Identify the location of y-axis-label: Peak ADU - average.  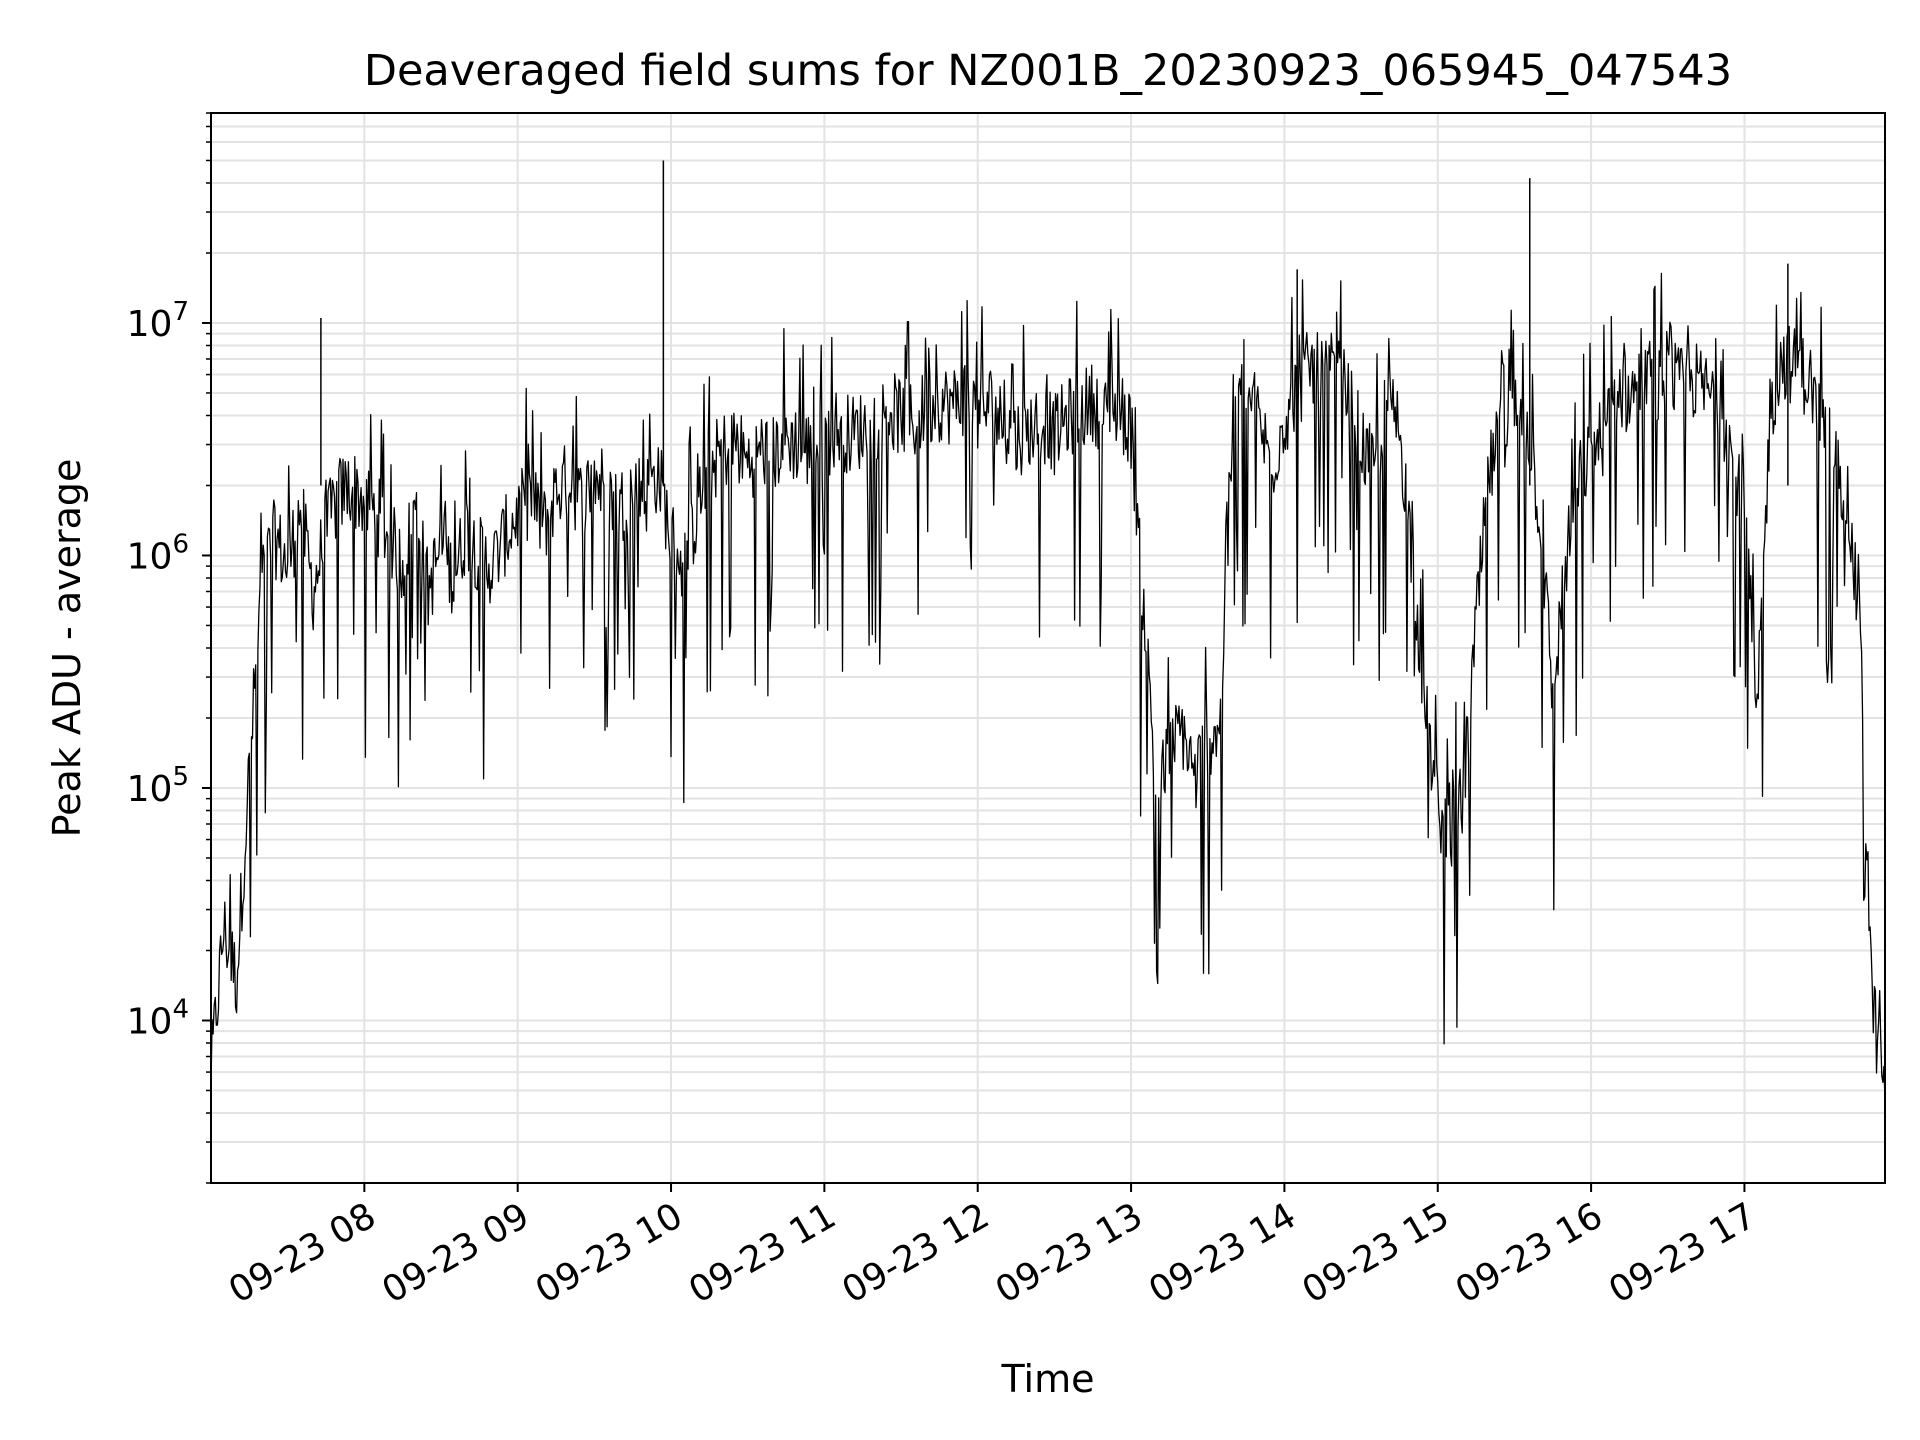
(67, 648).